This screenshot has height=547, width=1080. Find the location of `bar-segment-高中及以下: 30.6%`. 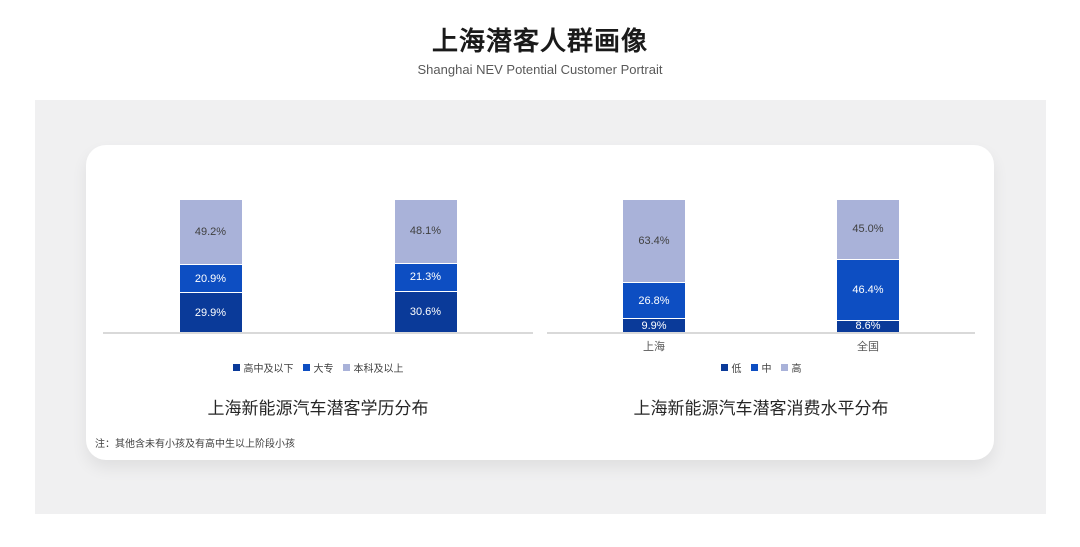

bar-segment-高中及以下: 30.6% is located at coordinates (425, 312).